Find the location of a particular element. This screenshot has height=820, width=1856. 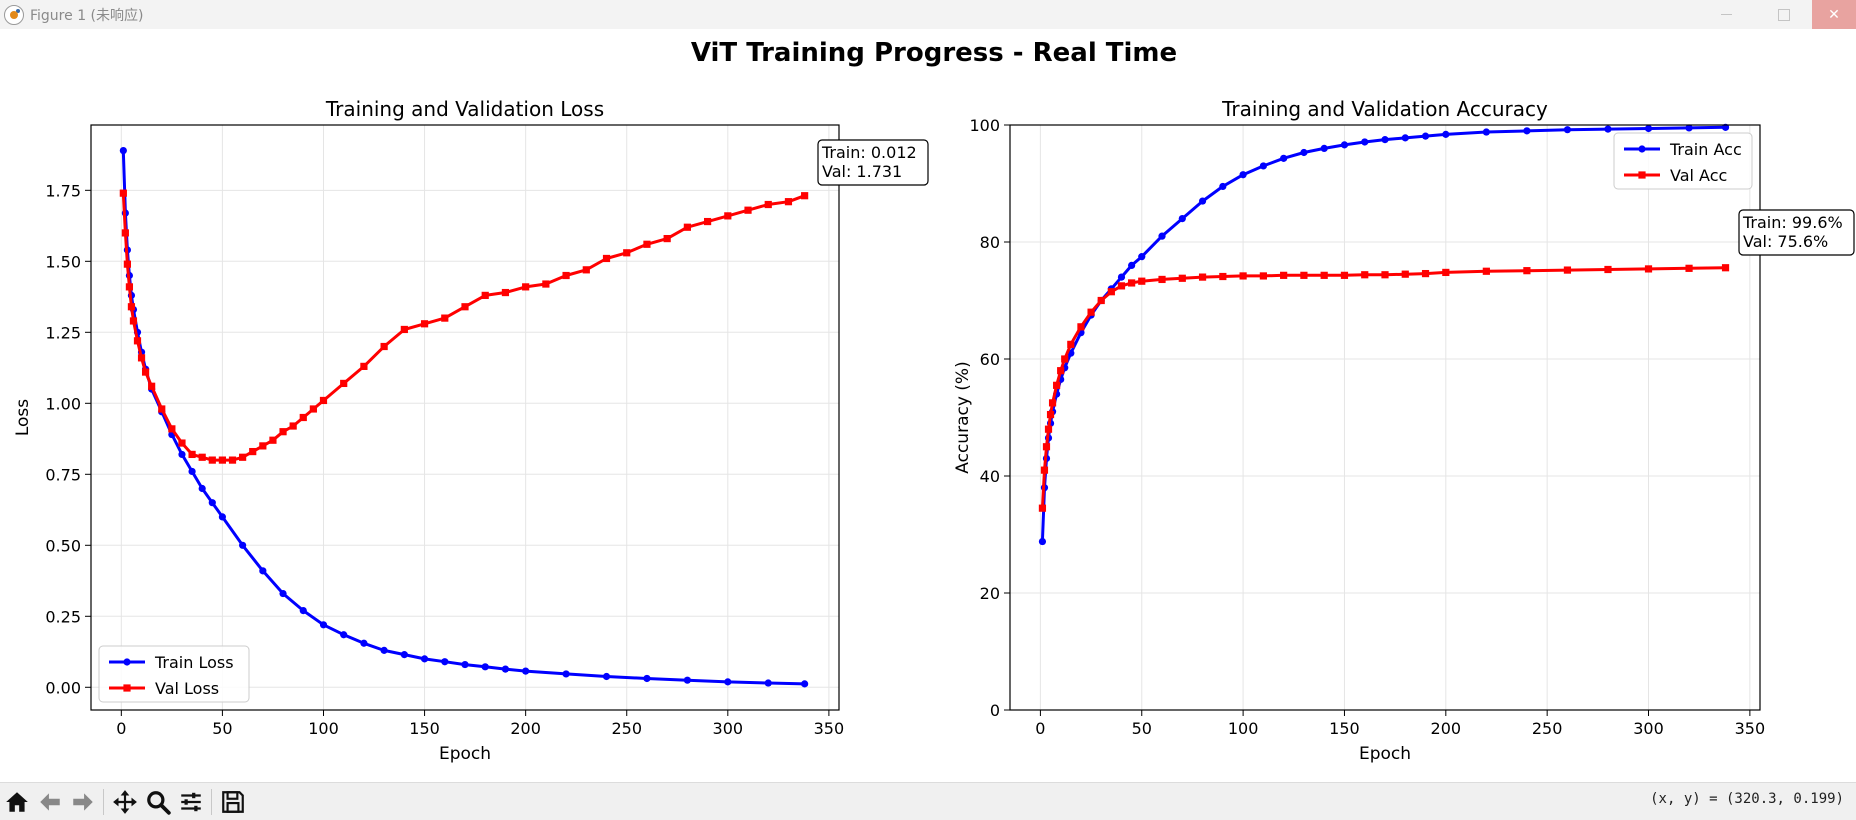

x-tick-label: 300 is located at coordinates (728, 728).